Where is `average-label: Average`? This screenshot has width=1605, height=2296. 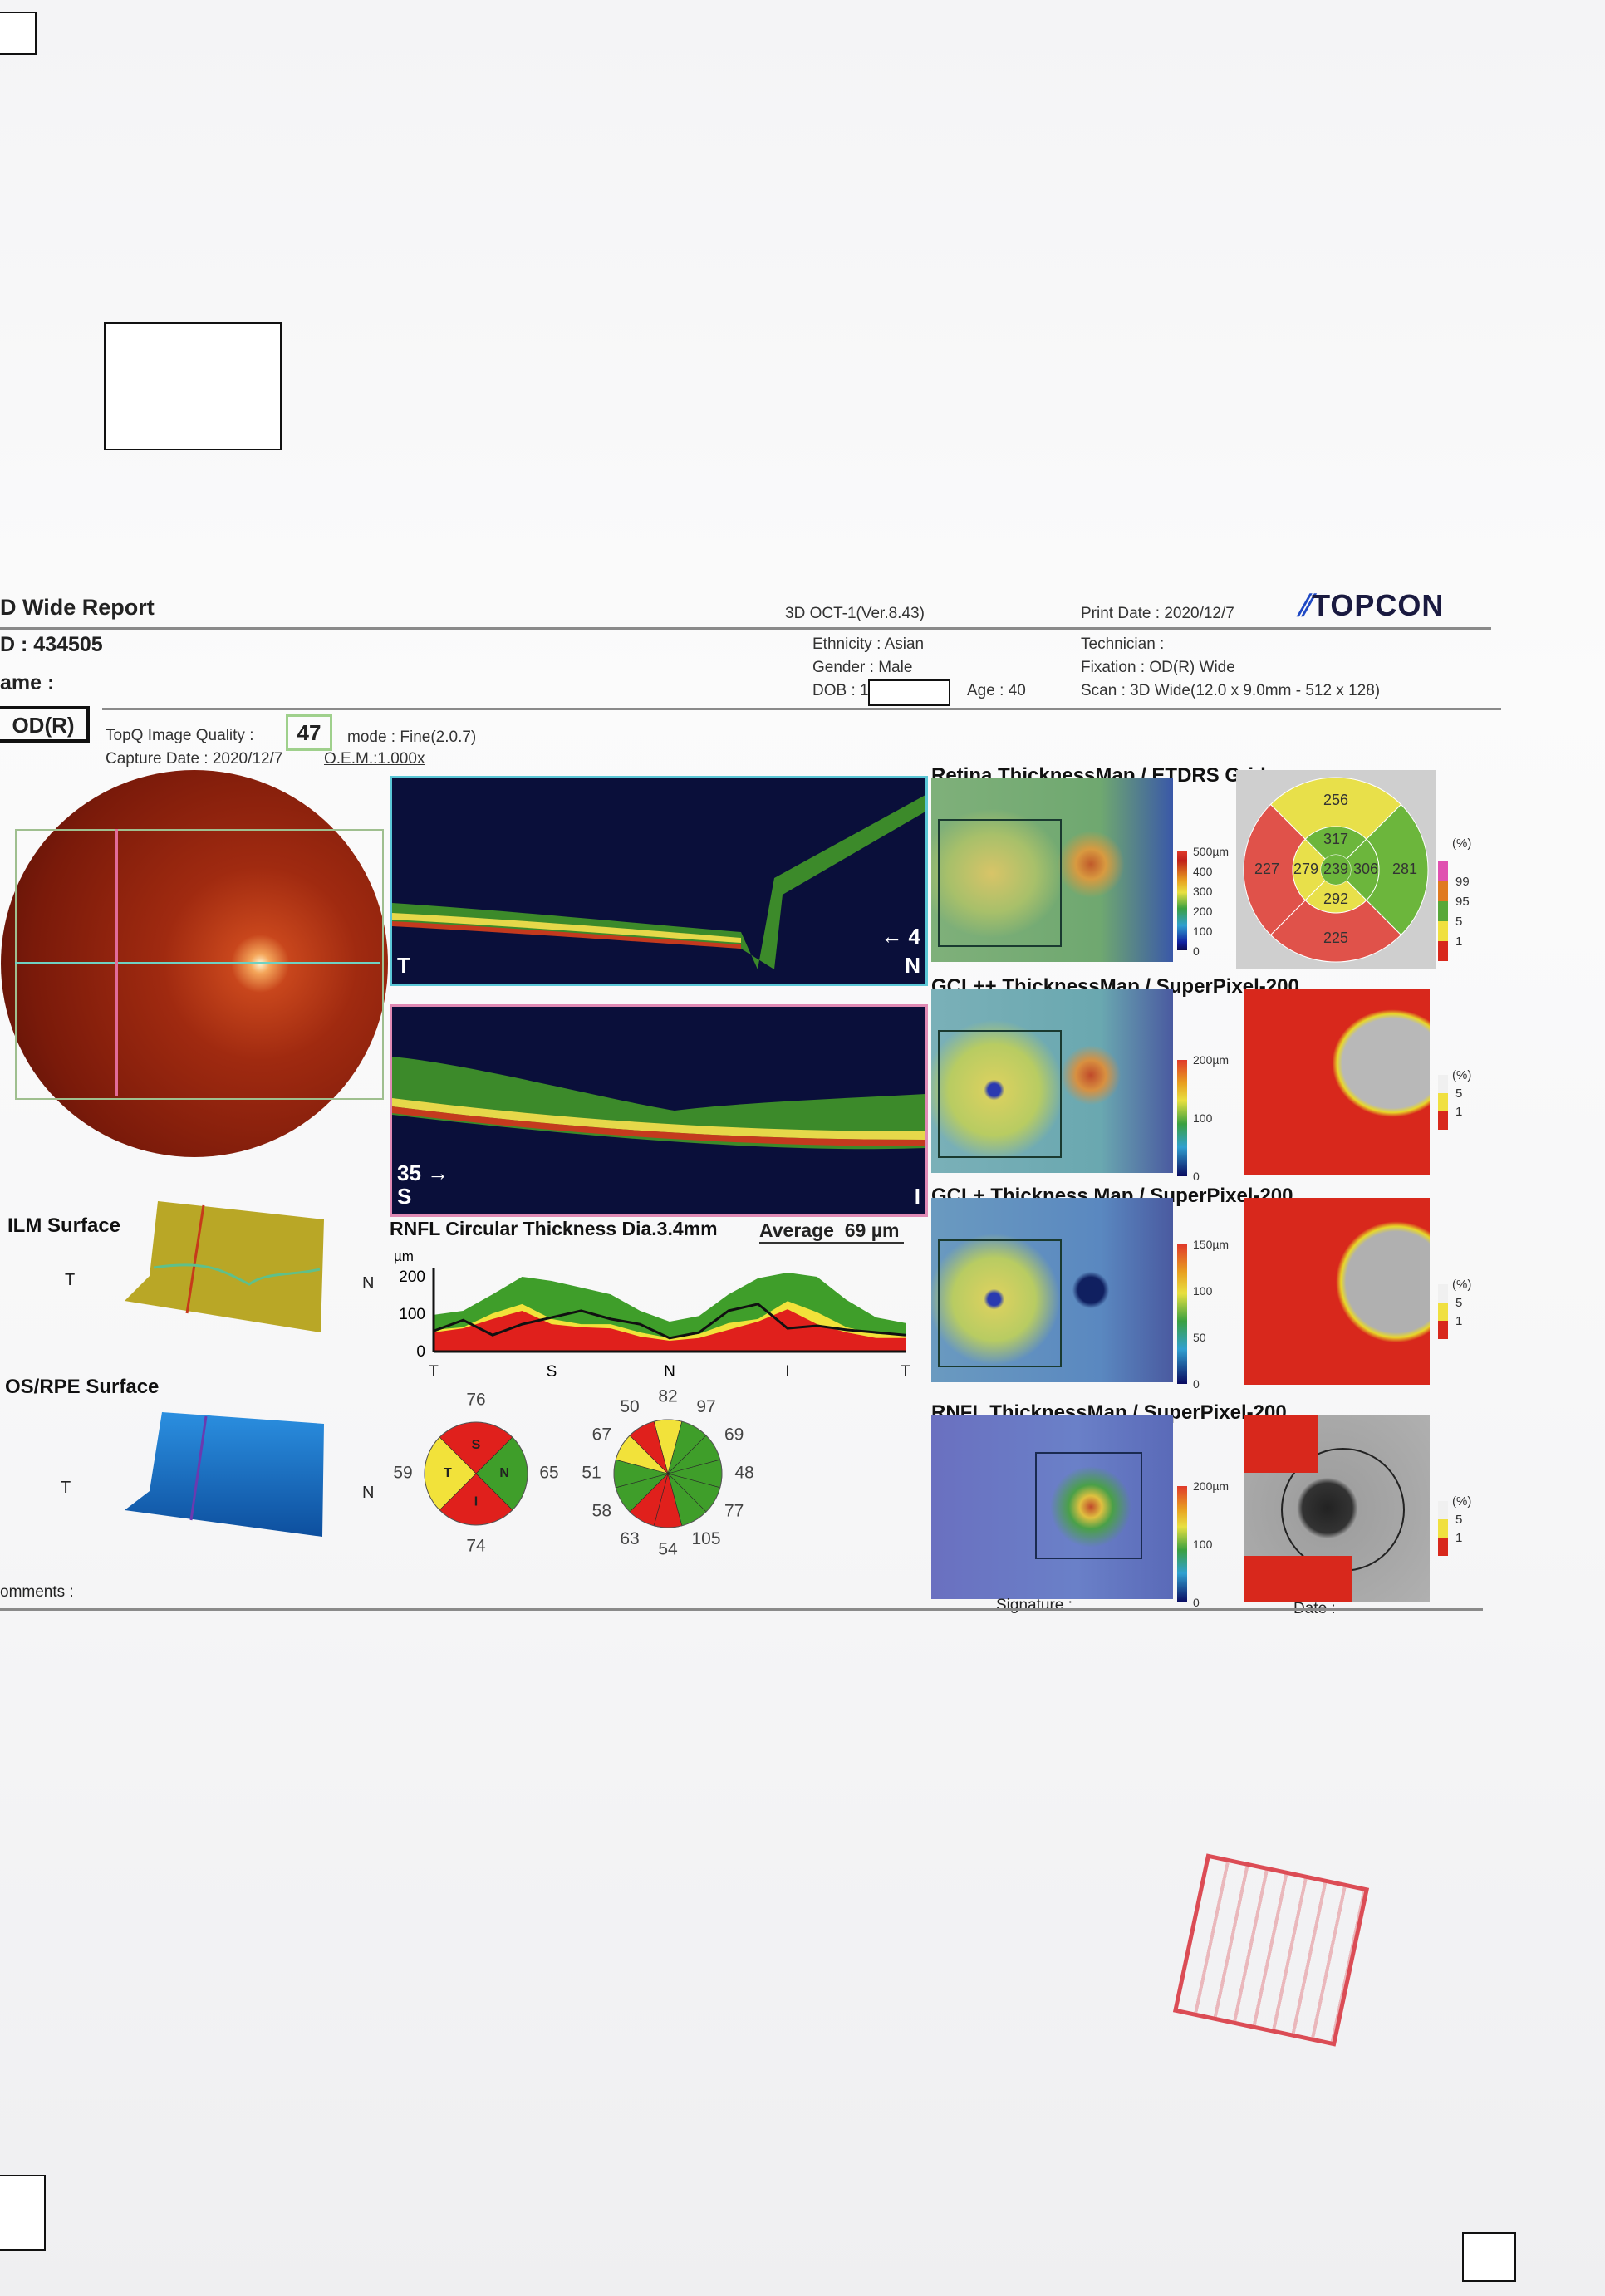
average-label: Average is located at coordinates (796, 1230).